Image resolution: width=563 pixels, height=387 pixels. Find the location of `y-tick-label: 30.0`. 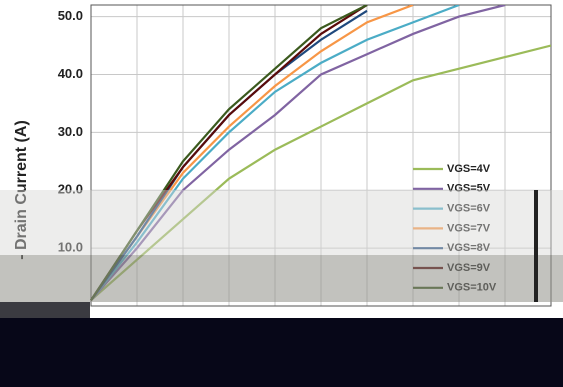

y-tick-label: 30.0 is located at coordinates (70, 131).